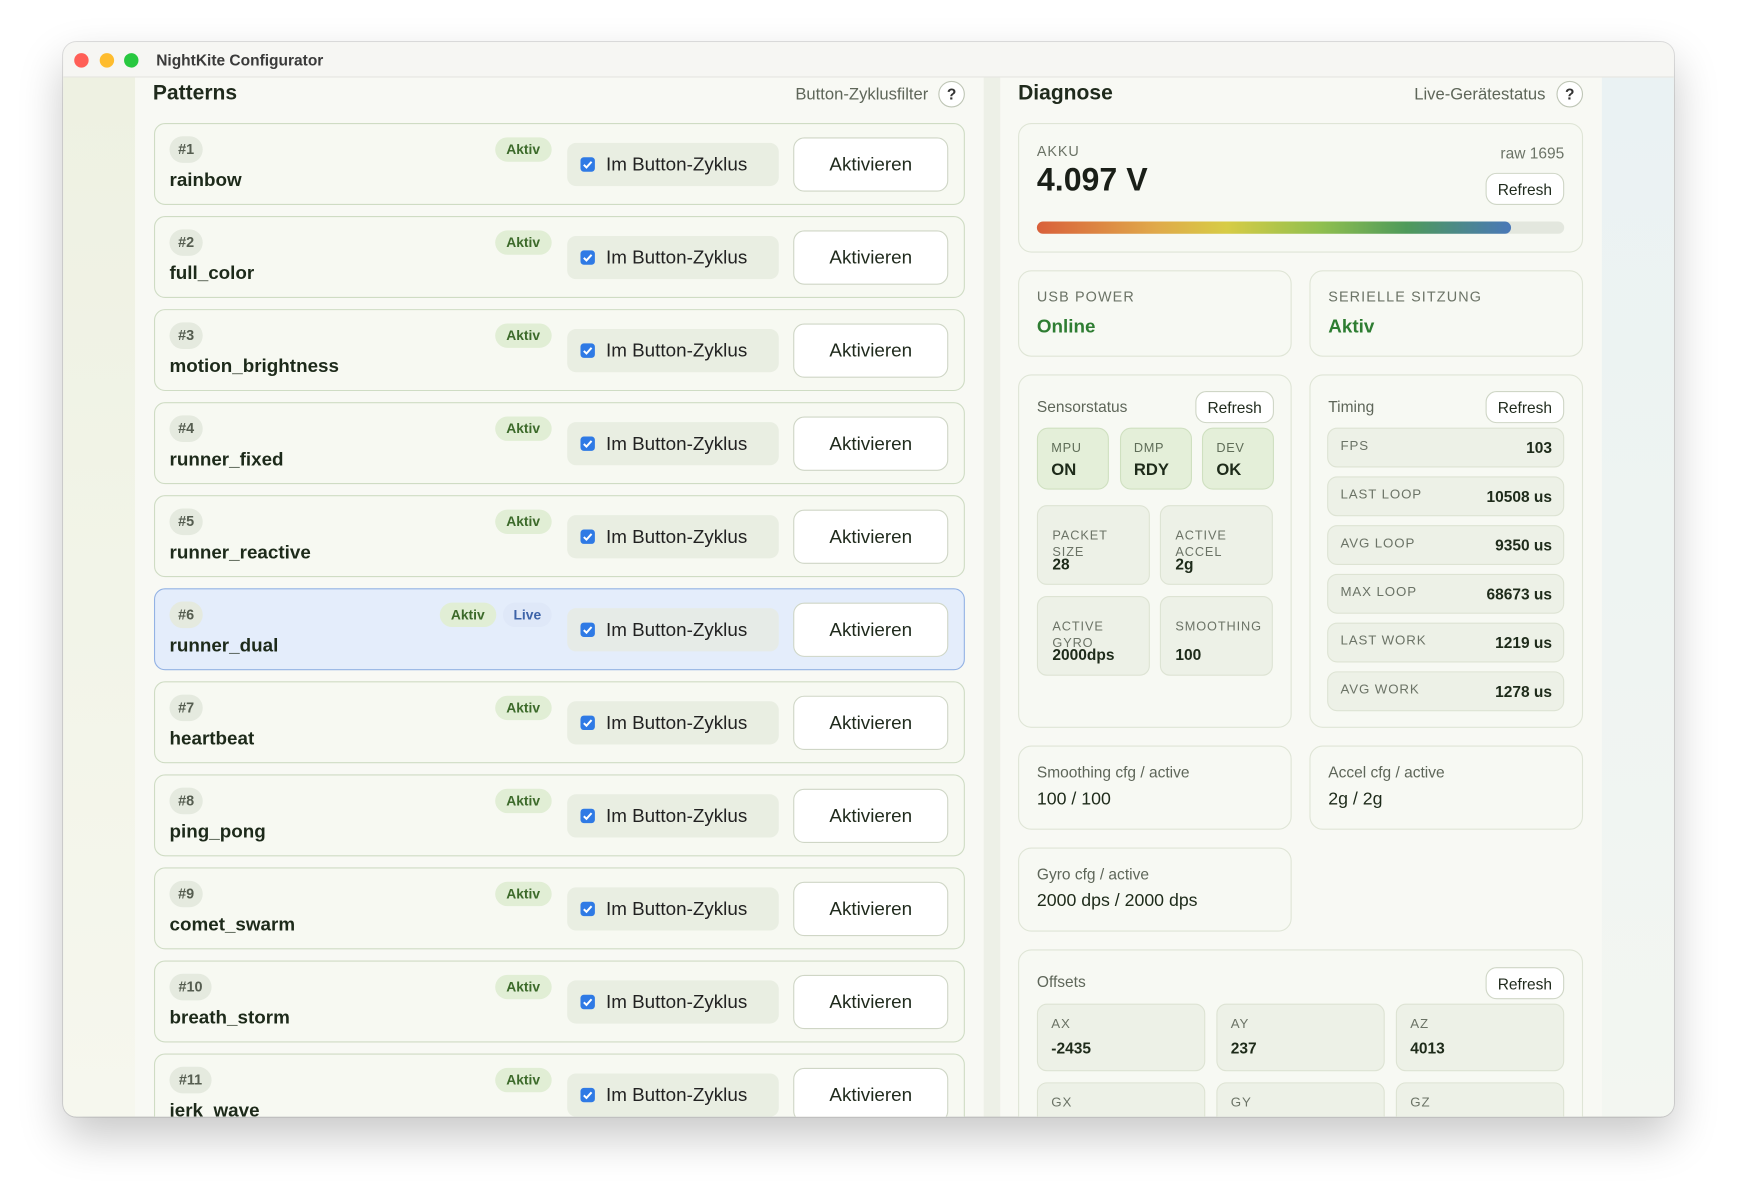 This screenshot has height=1201, width=1737. I want to click on status-badge-label: Live, so click(527, 615).